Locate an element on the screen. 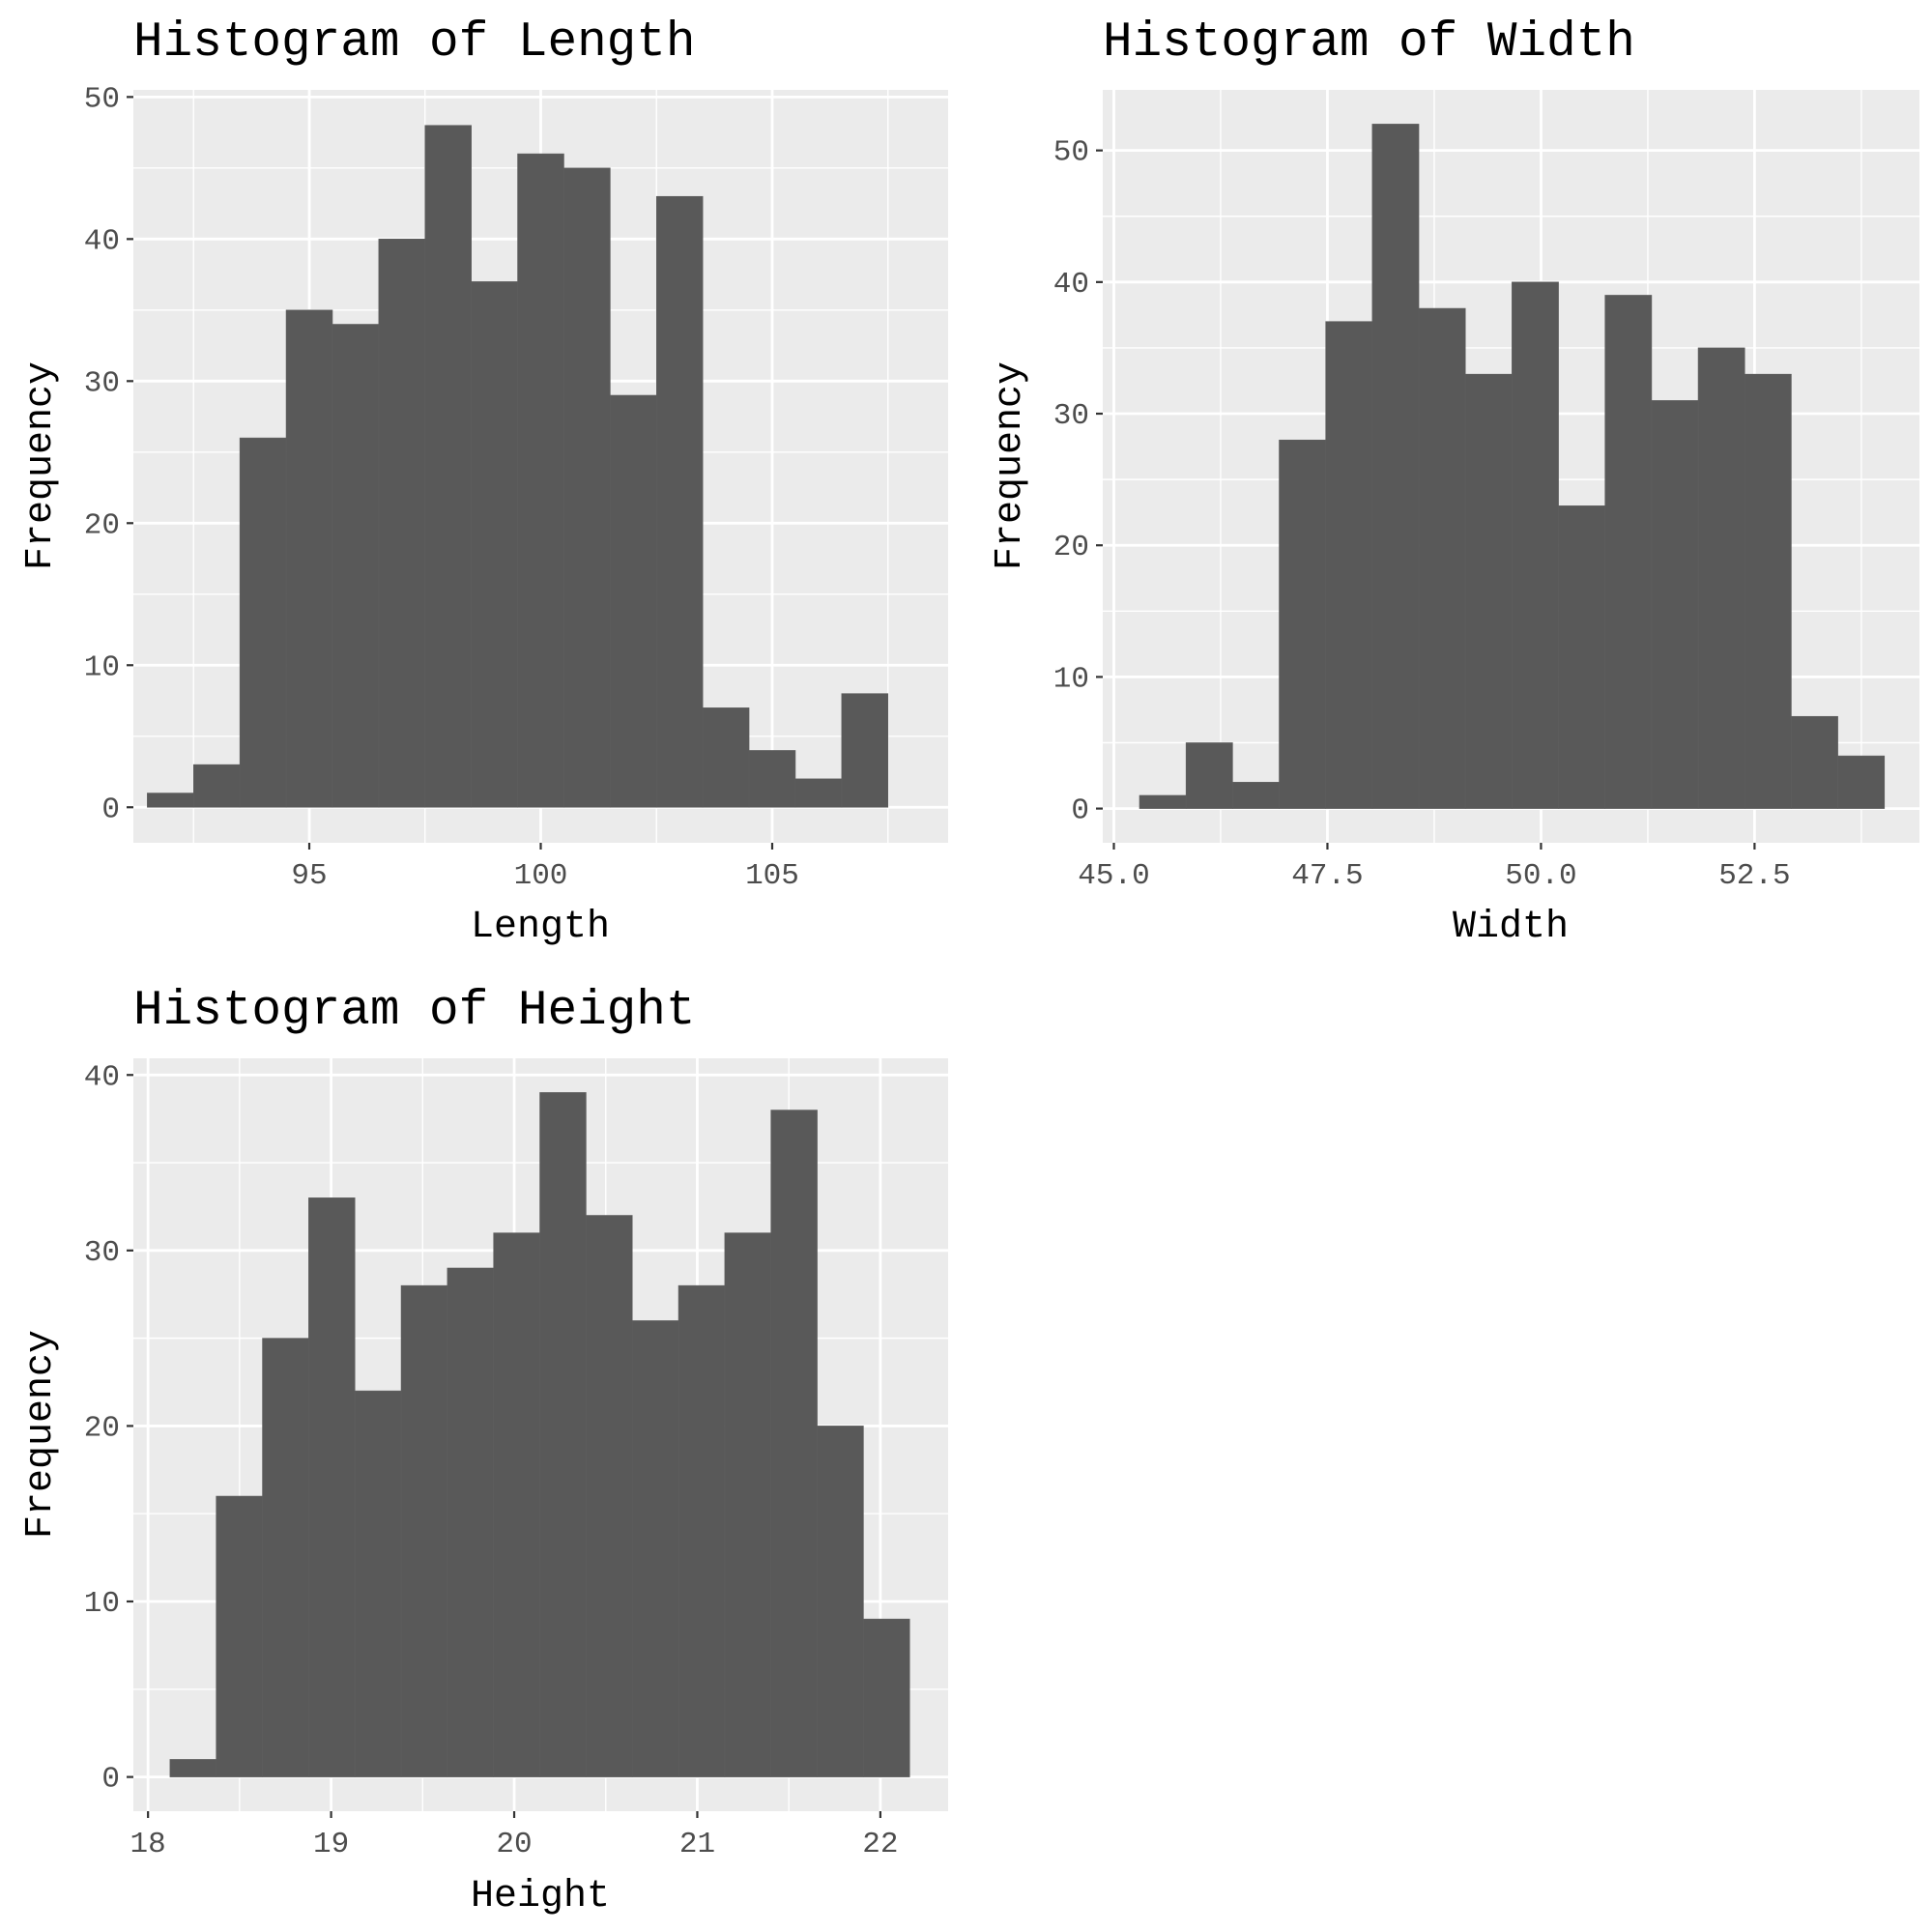 This screenshot has height=1932, width=1932. width-bars is located at coordinates (1512, 466).